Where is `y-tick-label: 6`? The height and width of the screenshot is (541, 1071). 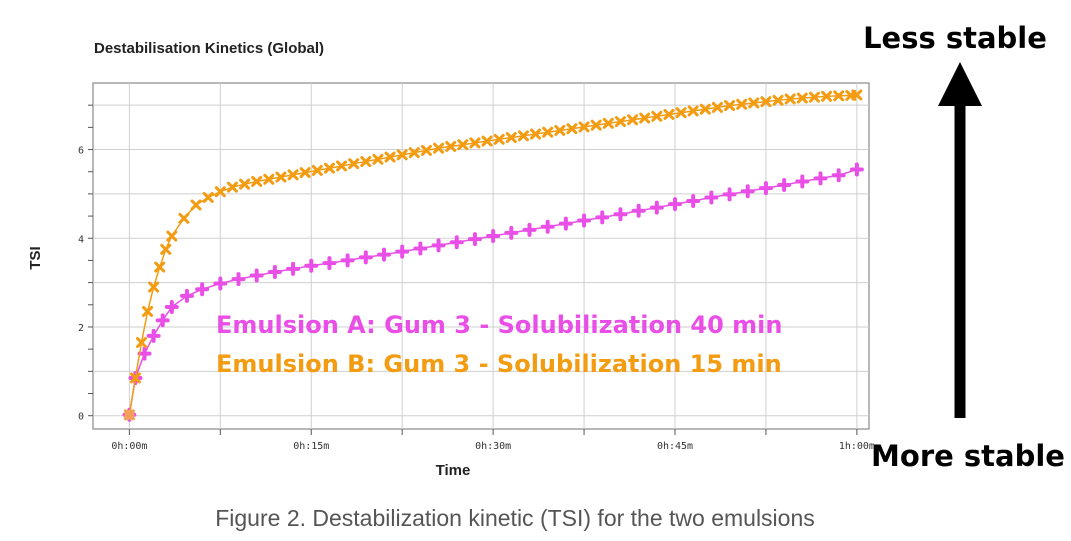 y-tick-label: 6 is located at coordinates (81, 151).